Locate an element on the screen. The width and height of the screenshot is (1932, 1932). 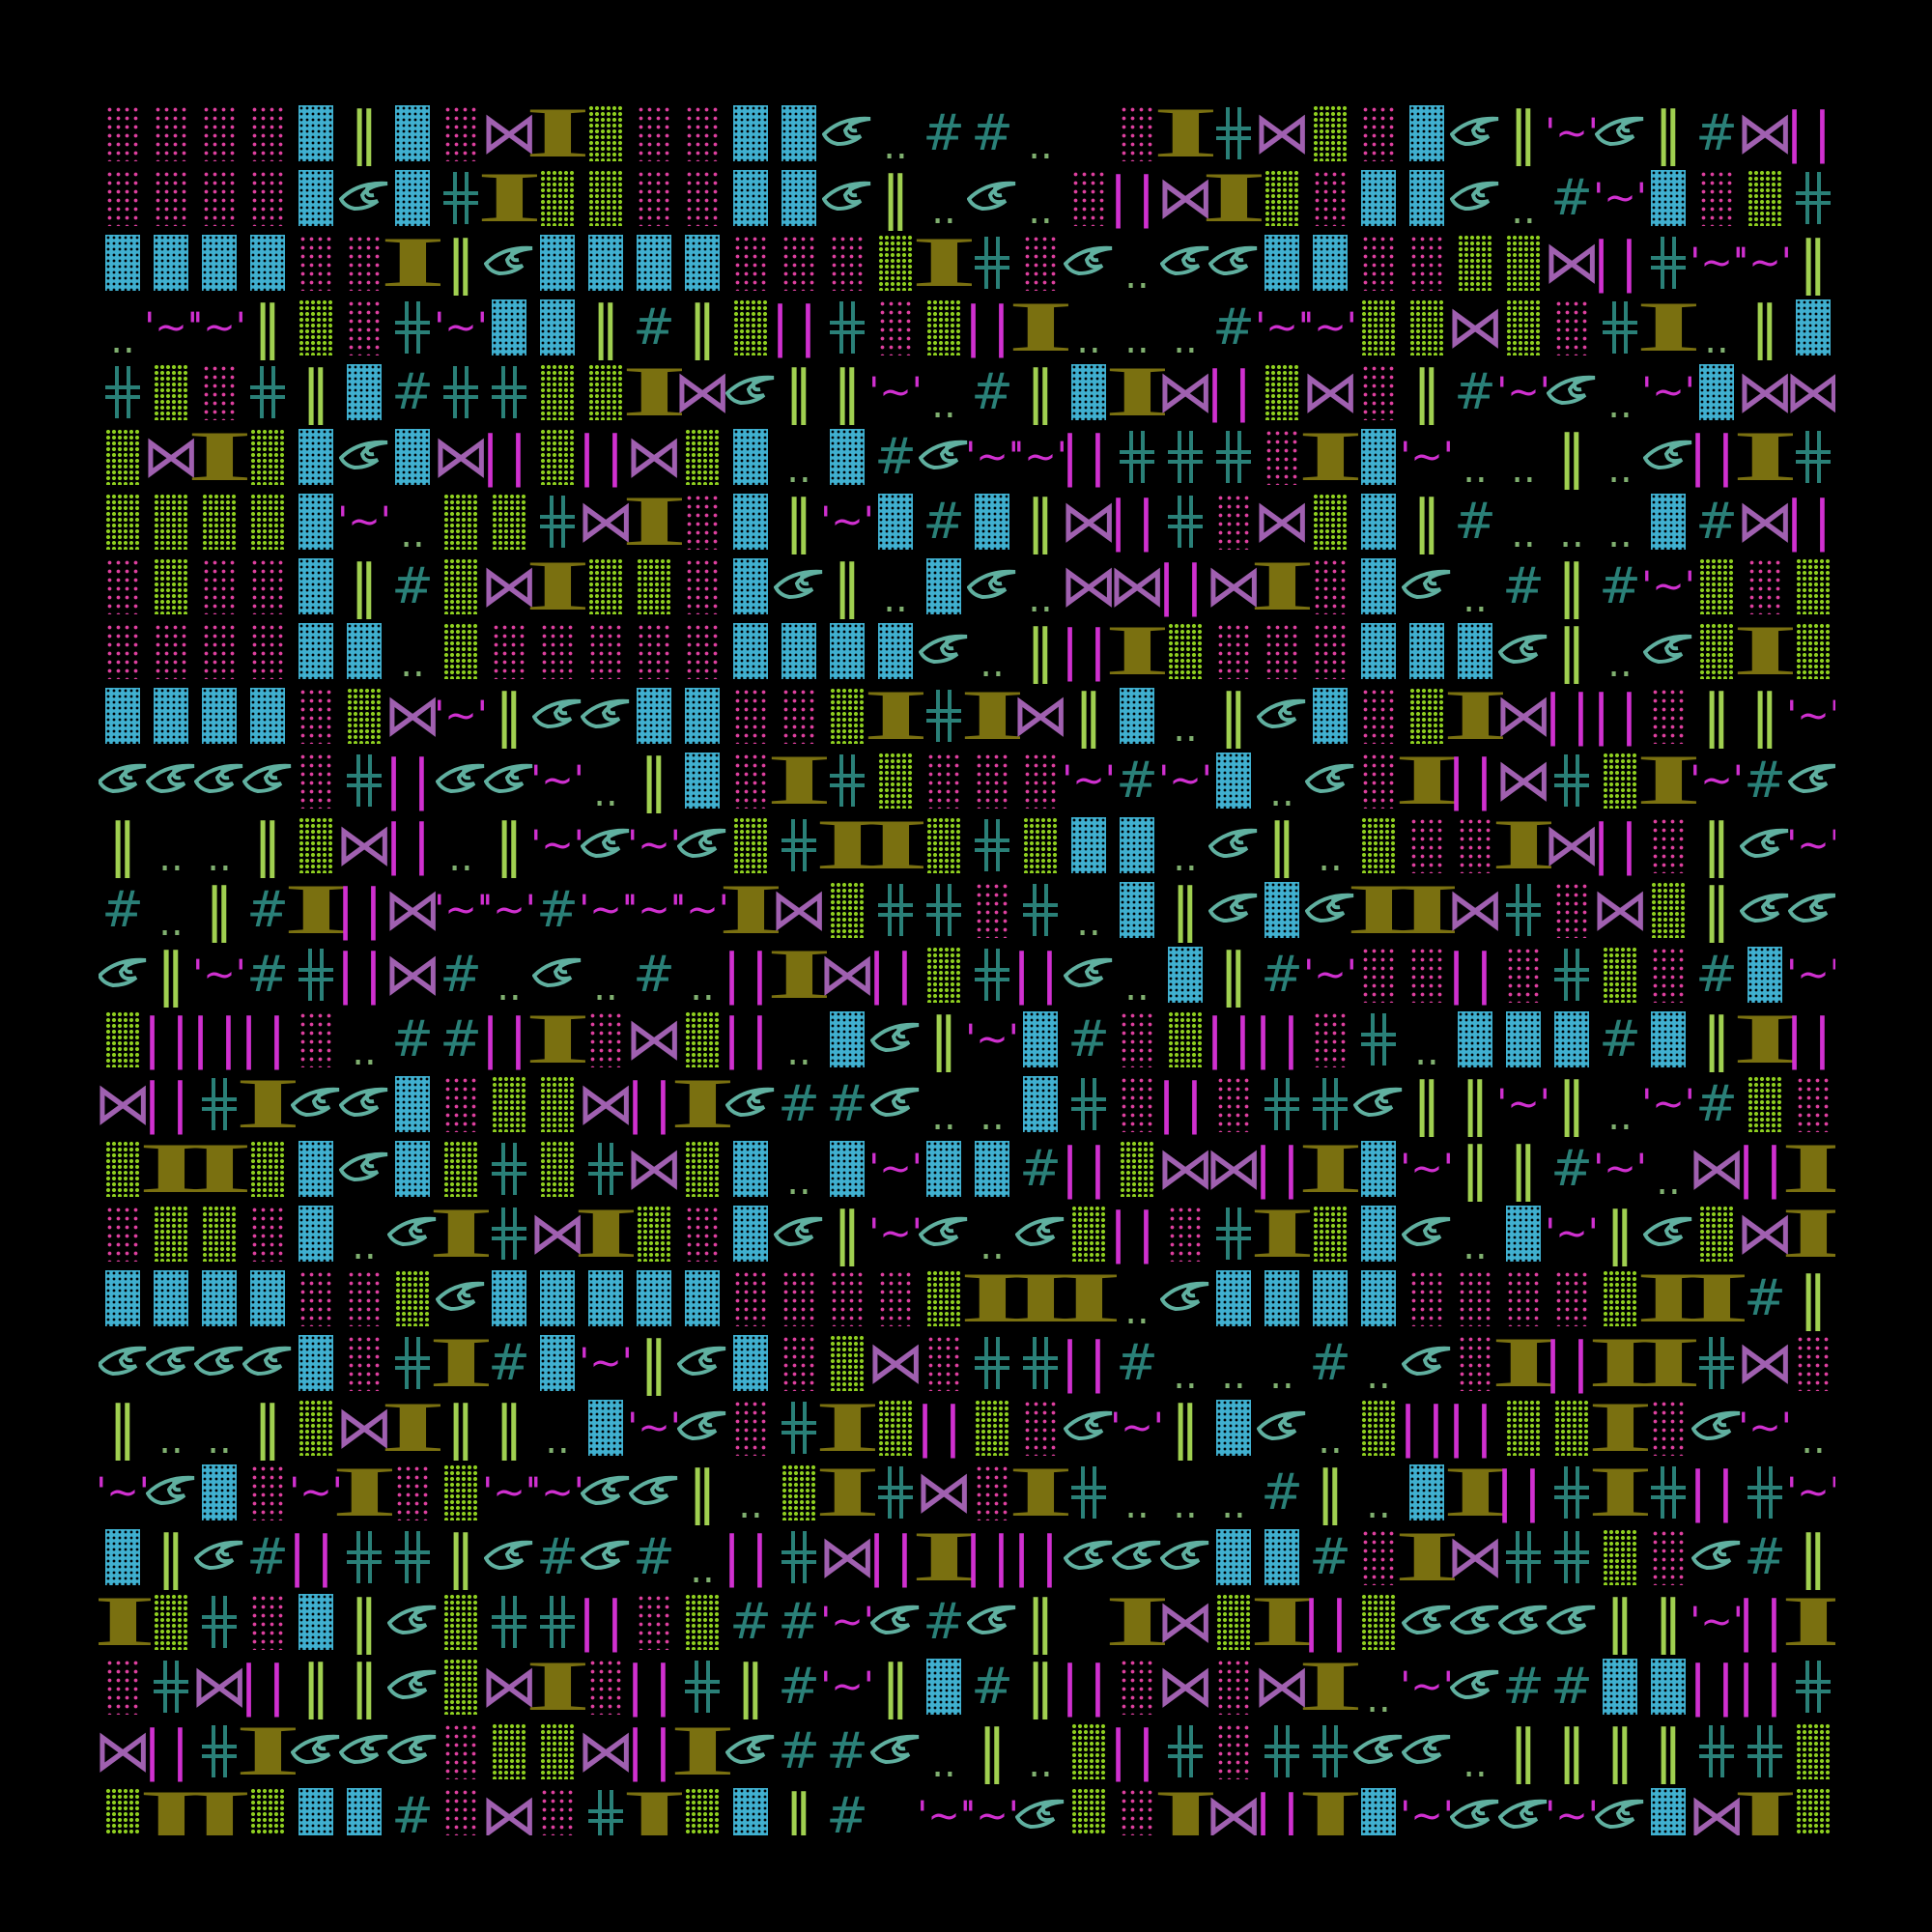
double-bar-cell: ‖ is located at coordinates (1620, 1751).